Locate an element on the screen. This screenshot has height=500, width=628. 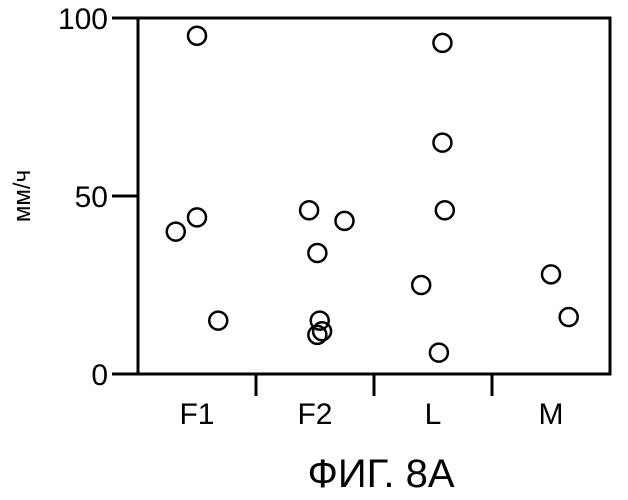
x-axis: F1 F2 L M is located at coordinates (371, 402).